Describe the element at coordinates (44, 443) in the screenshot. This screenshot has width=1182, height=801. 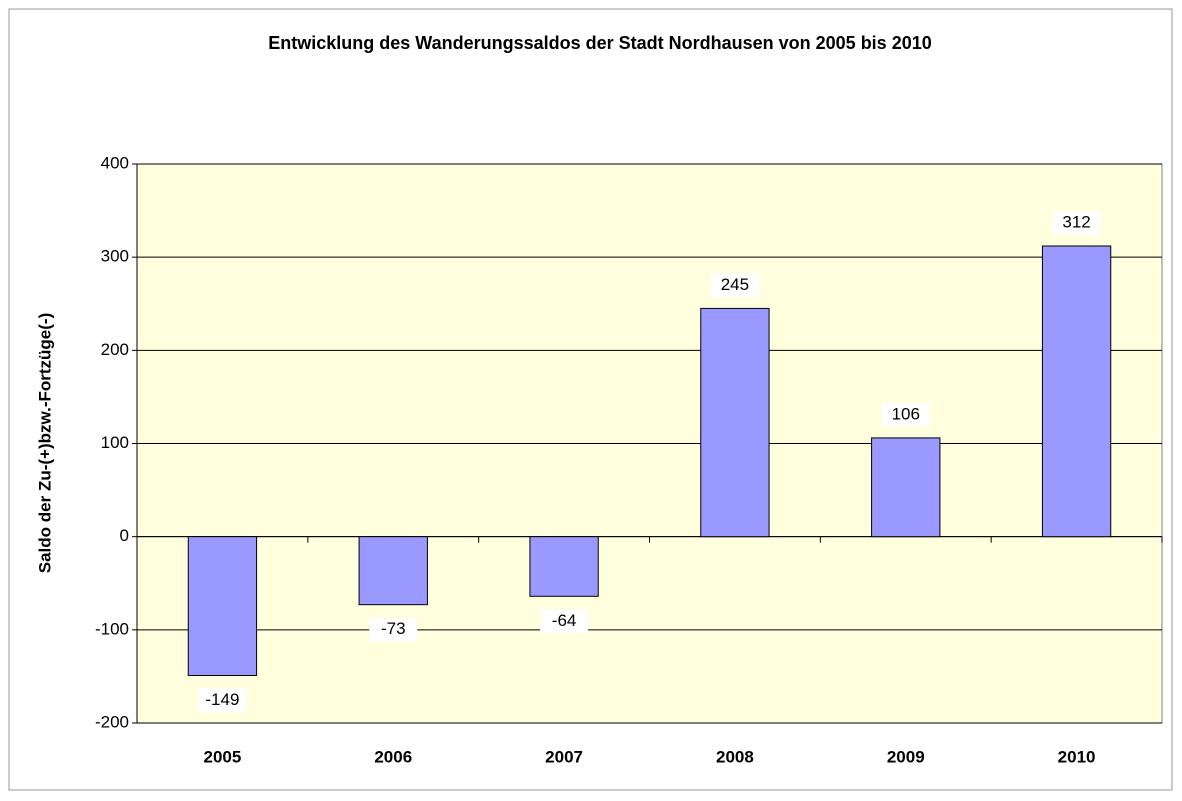
I see `y-axis-label: Saldo der Zu-(+)bzw.-Fortzüge(-)` at that location.